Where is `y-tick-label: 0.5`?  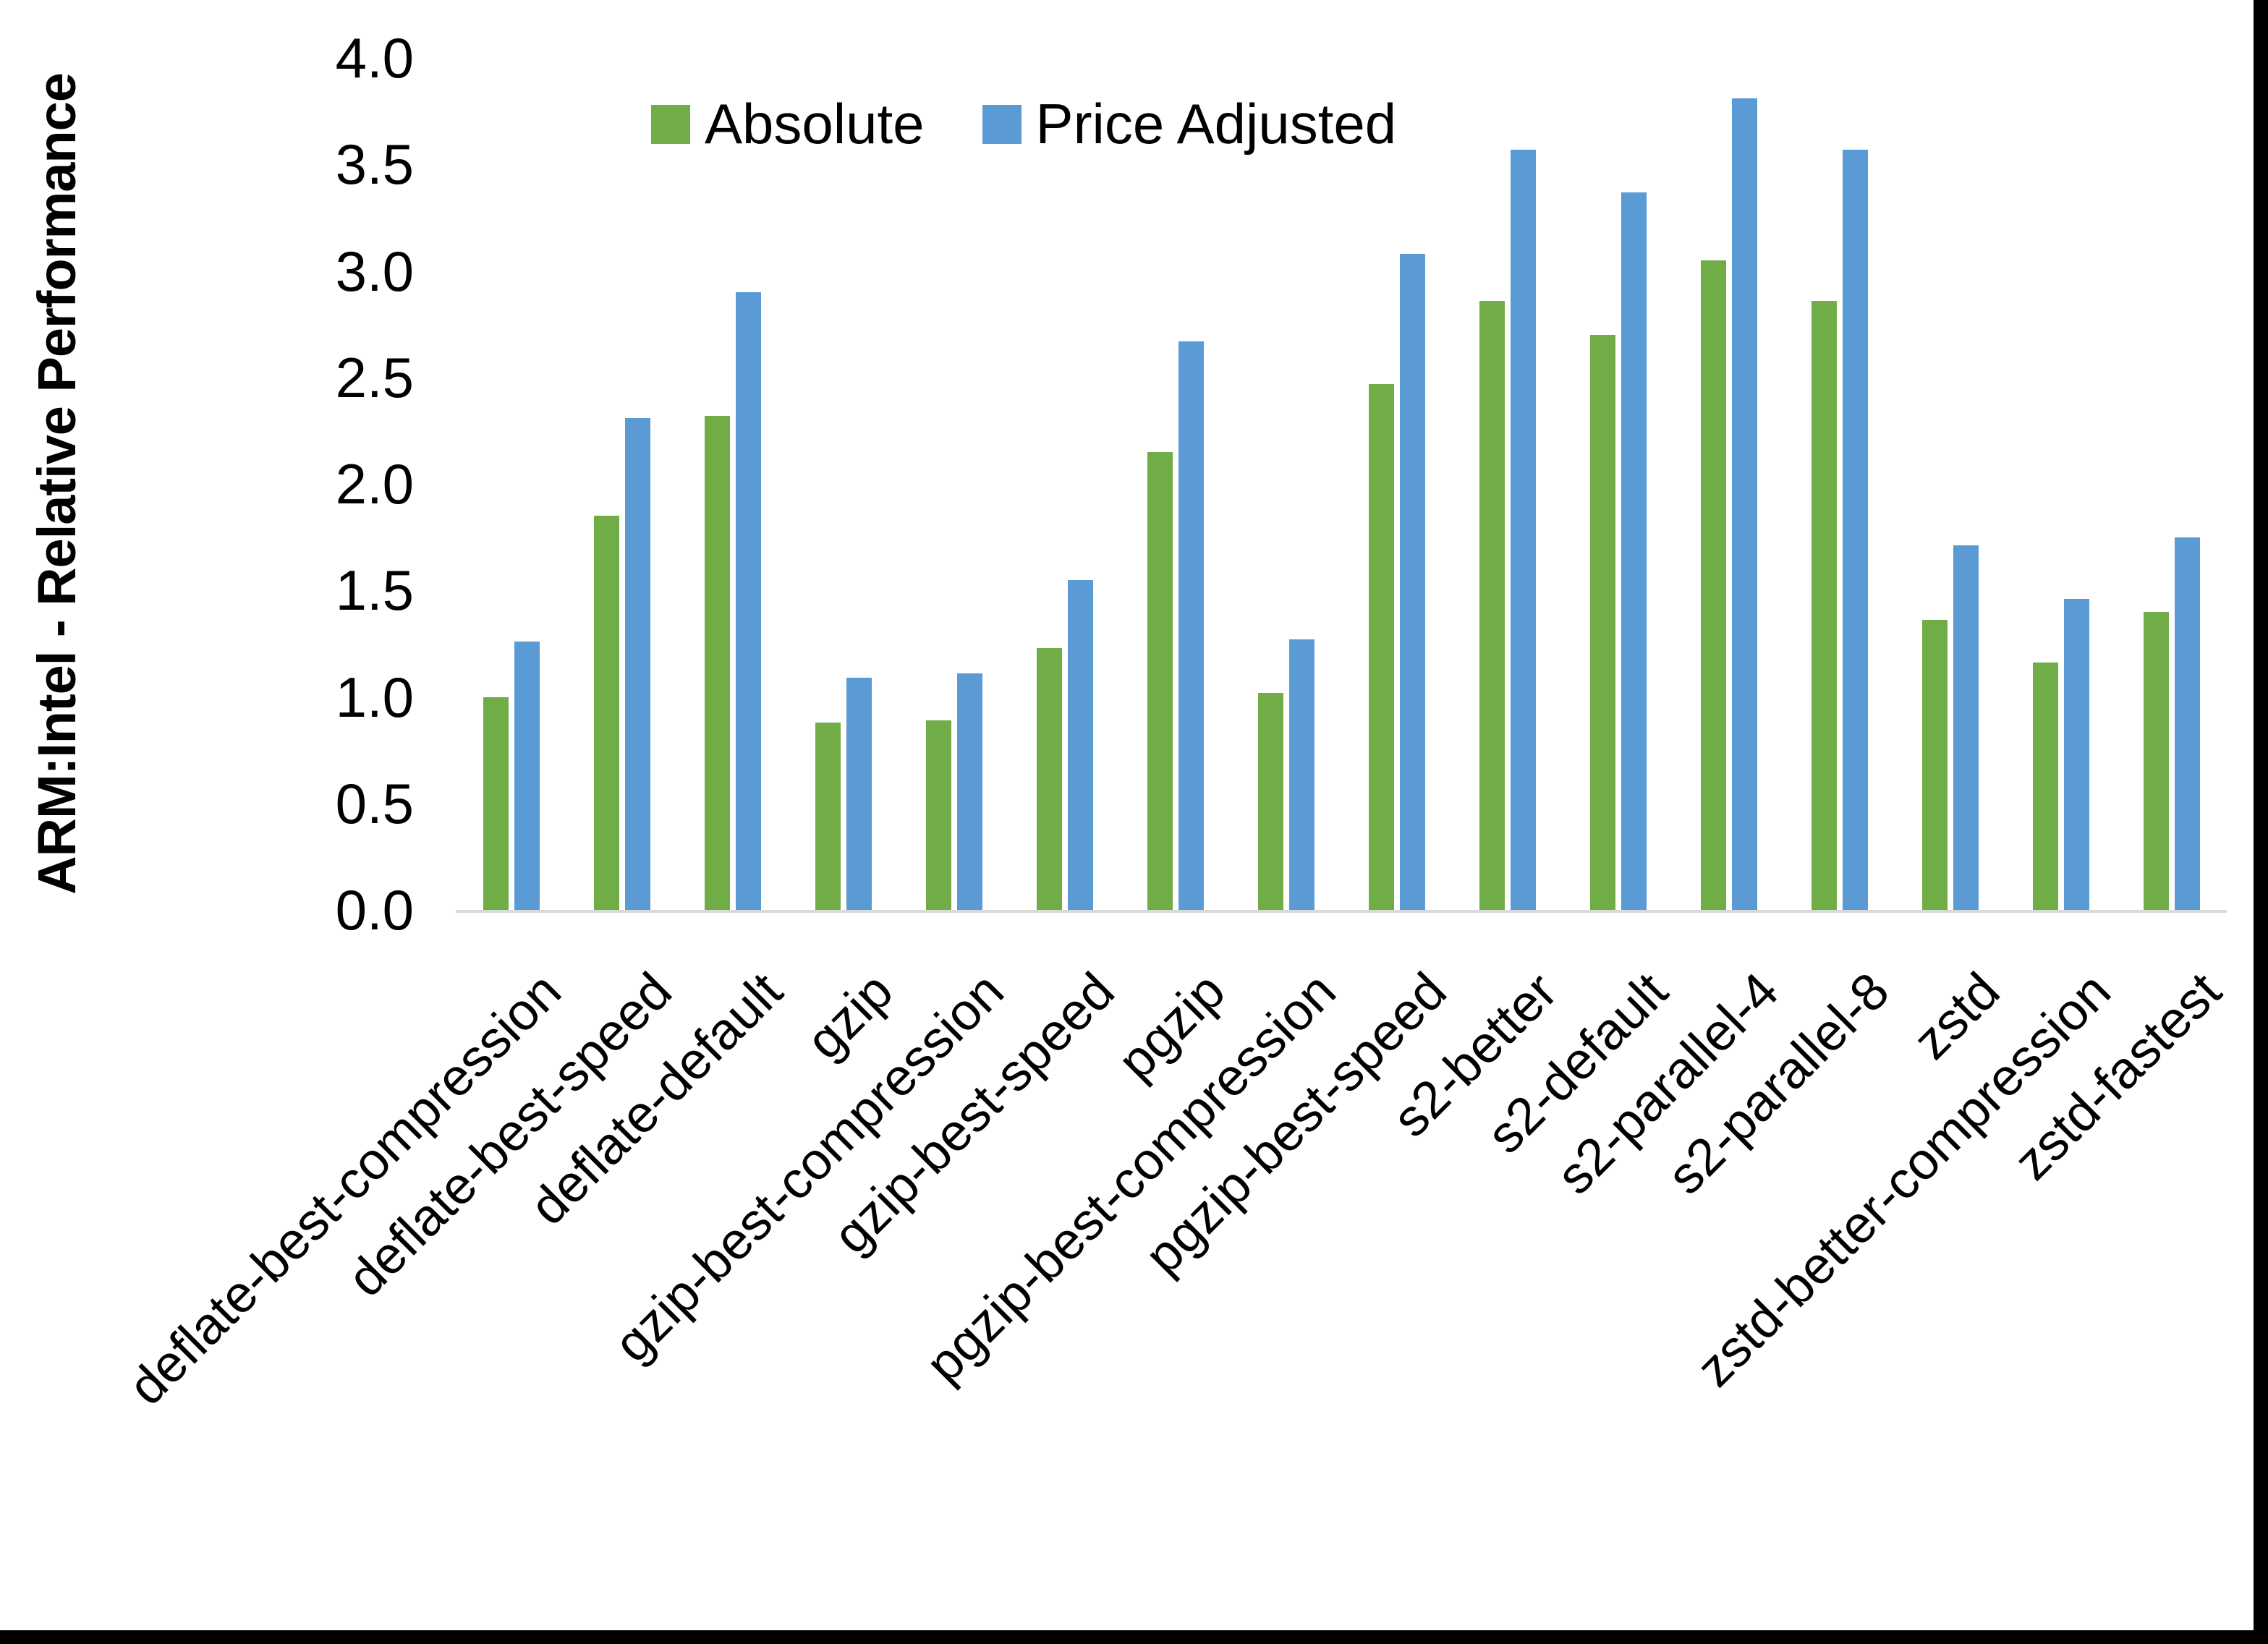 y-tick-label: 0.5 is located at coordinates (374, 803).